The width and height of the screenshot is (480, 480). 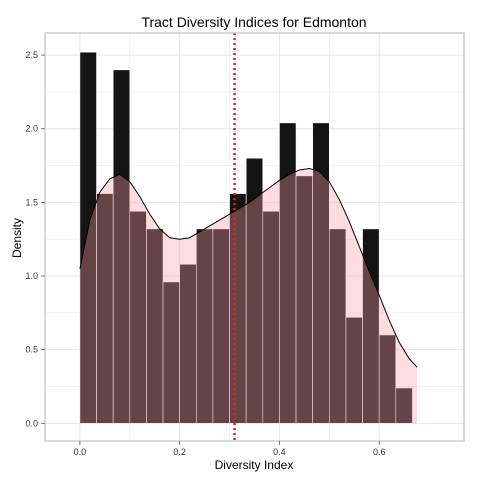 What do you see at coordinates (17, 238) in the screenshot?
I see `y-axis-label: Density` at bounding box center [17, 238].